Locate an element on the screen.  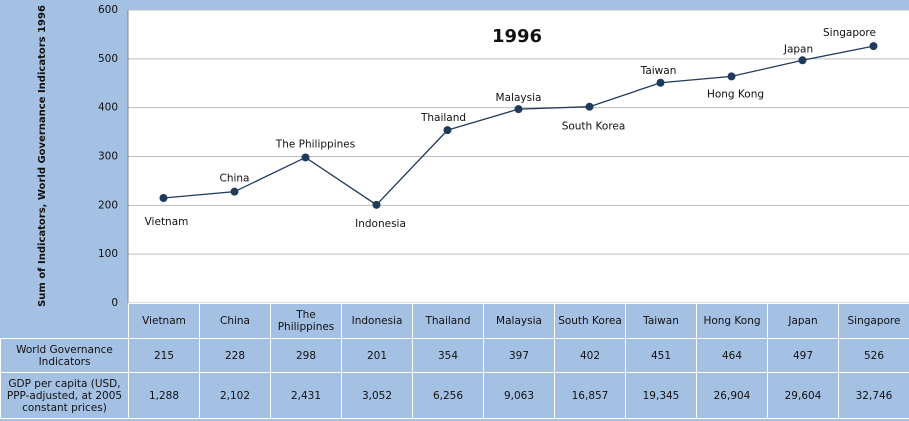
y-tick-label: 500 is located at coordinates (108, 59).